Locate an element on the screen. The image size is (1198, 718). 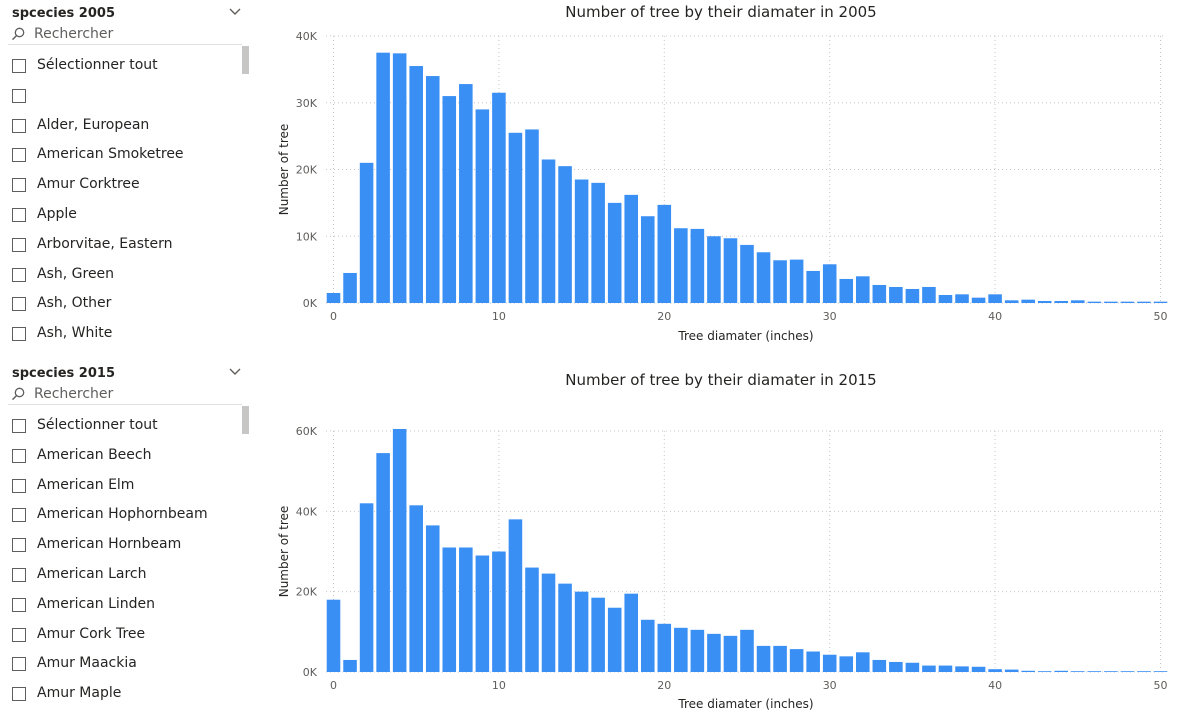
slicer-item: American Elm is located at coordinates (120, 487).